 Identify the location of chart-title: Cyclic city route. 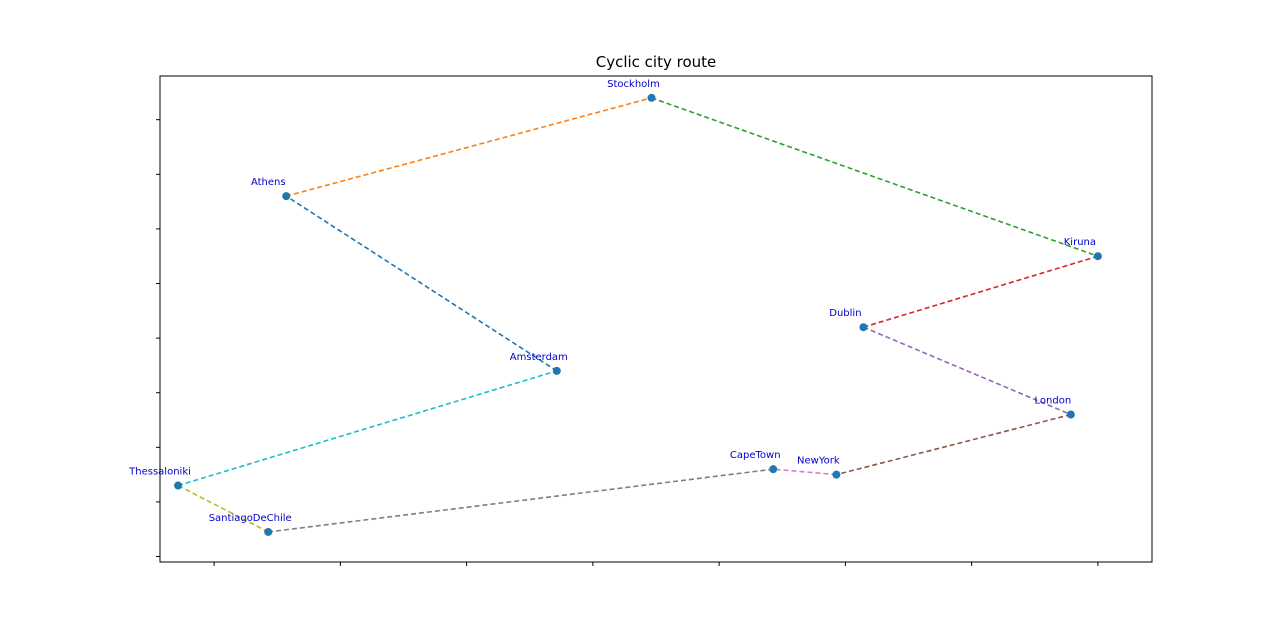
(656, 62).